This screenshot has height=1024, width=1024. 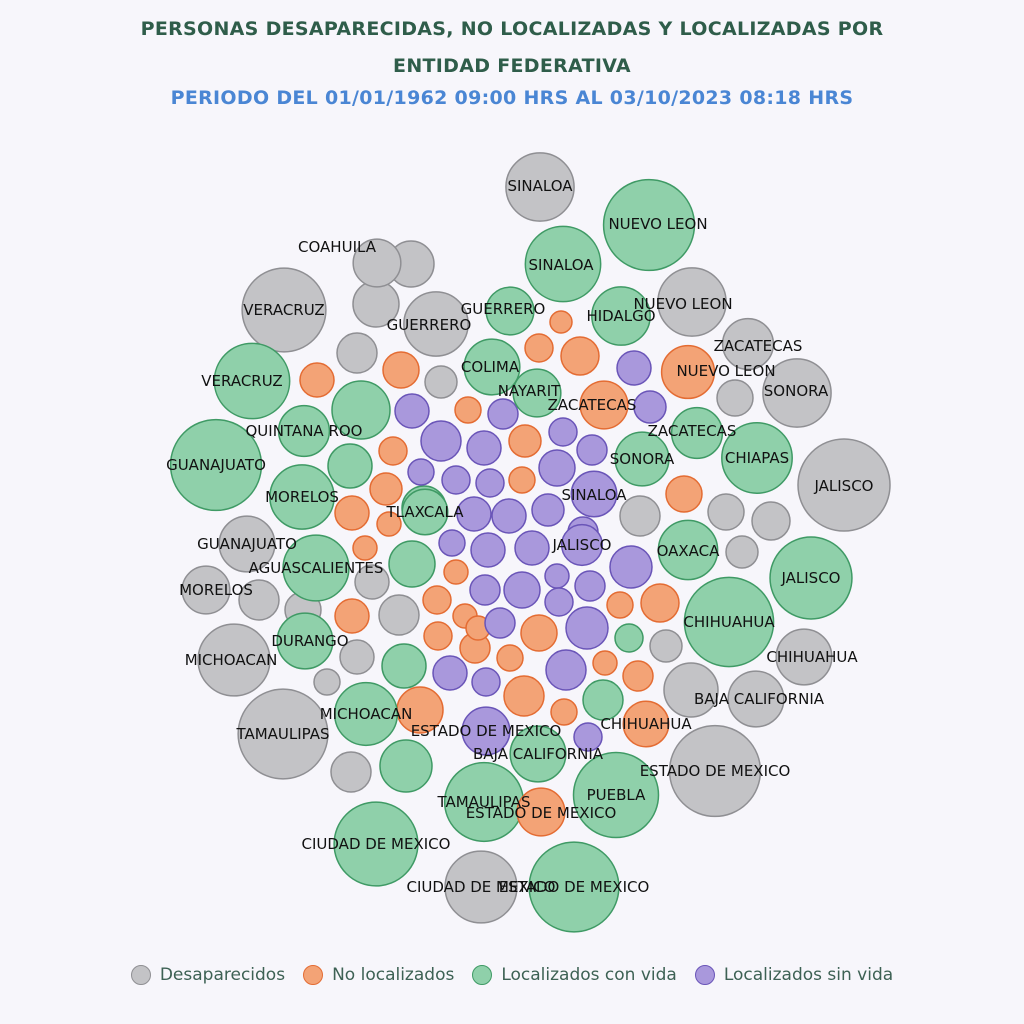 I want to click on bubble-chihuahua-localizados-con-vida, so click(x=729, y=622).